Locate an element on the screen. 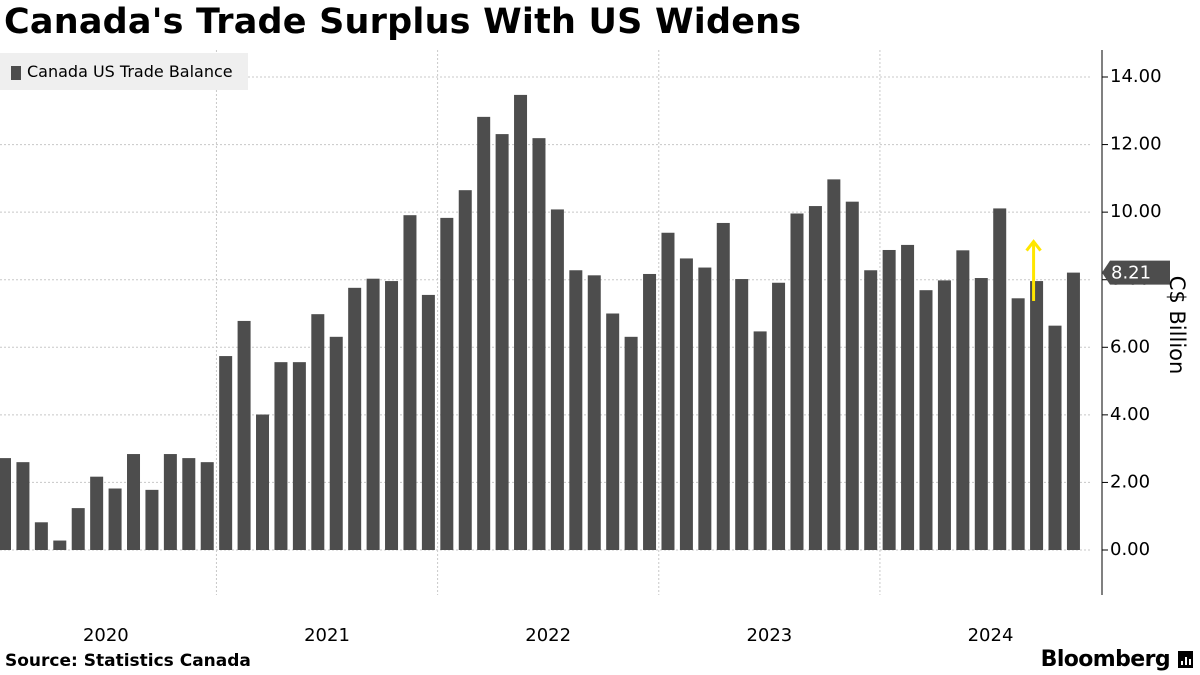  legend: Canada US Trade Balance is located at coordinates (124, 71).